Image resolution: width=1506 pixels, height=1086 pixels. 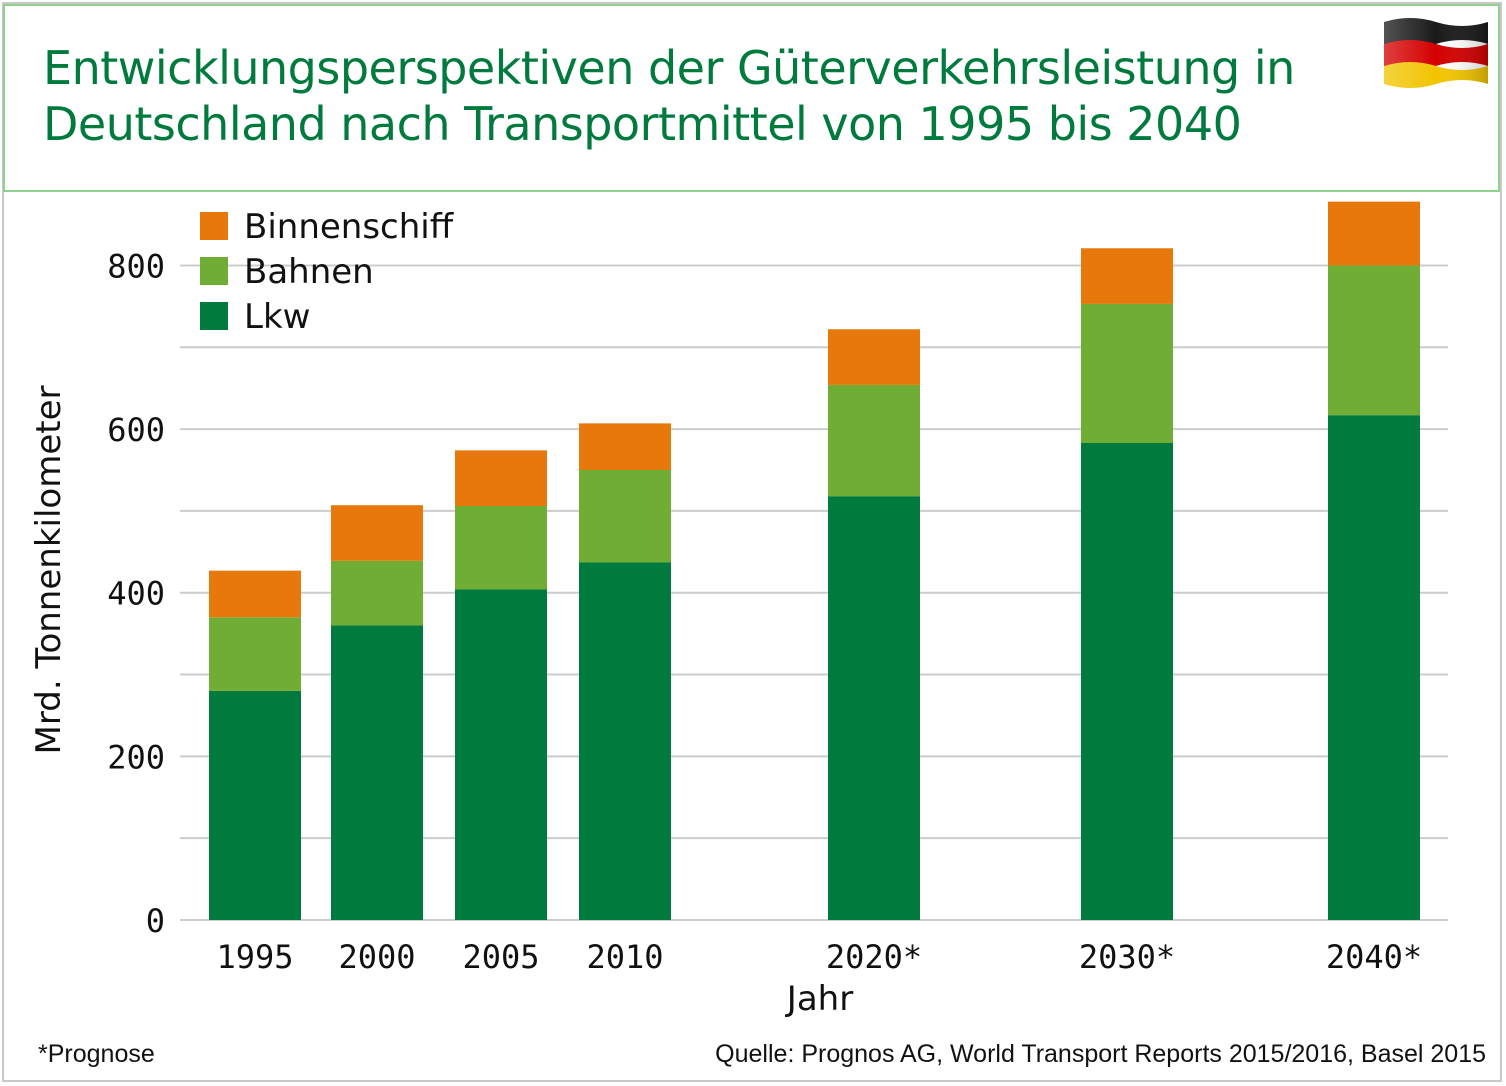 I want to click on bar-binnenschiff-2040, so click(x=1374, y=233).